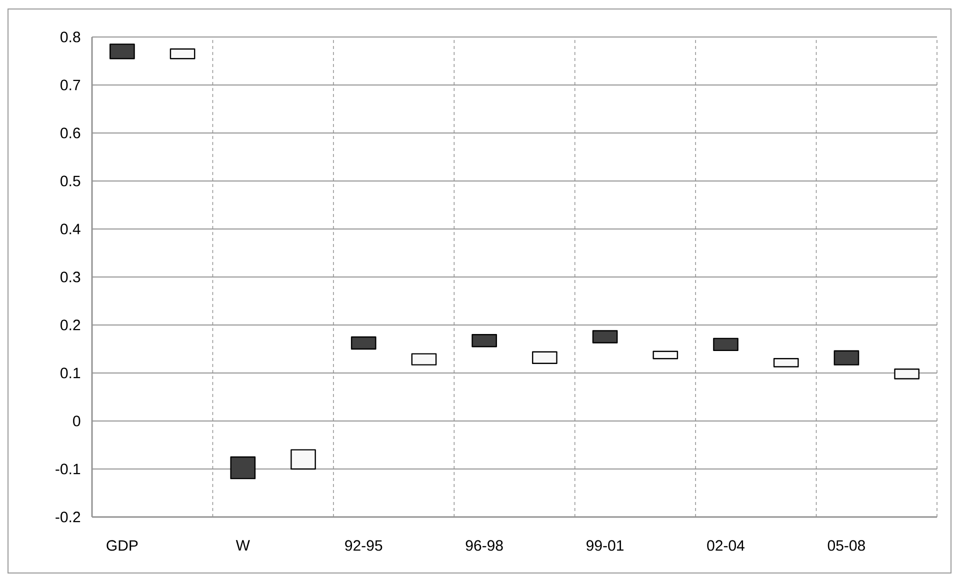 The image size is (959, 581). I want to click on y-tick-label: 0.2, so click(70, 325).